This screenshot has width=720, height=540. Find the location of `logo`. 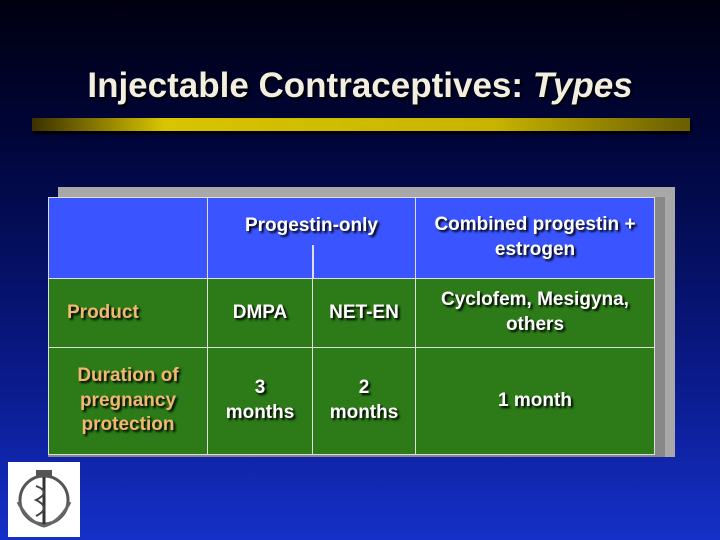

logo is located at coordinates (44, 499).